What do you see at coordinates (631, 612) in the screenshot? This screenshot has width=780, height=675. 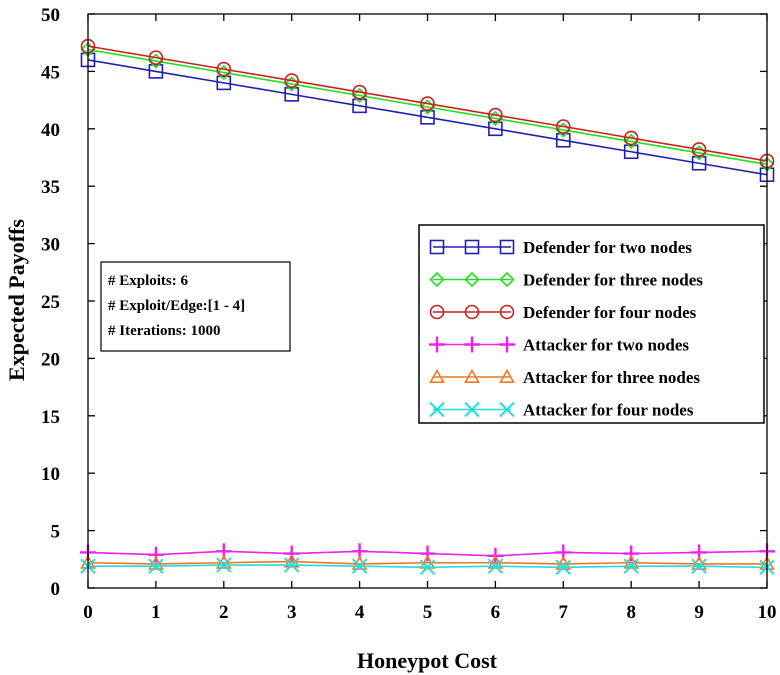 I see `x-tick-label: 8` at bounding box center [631, 612].